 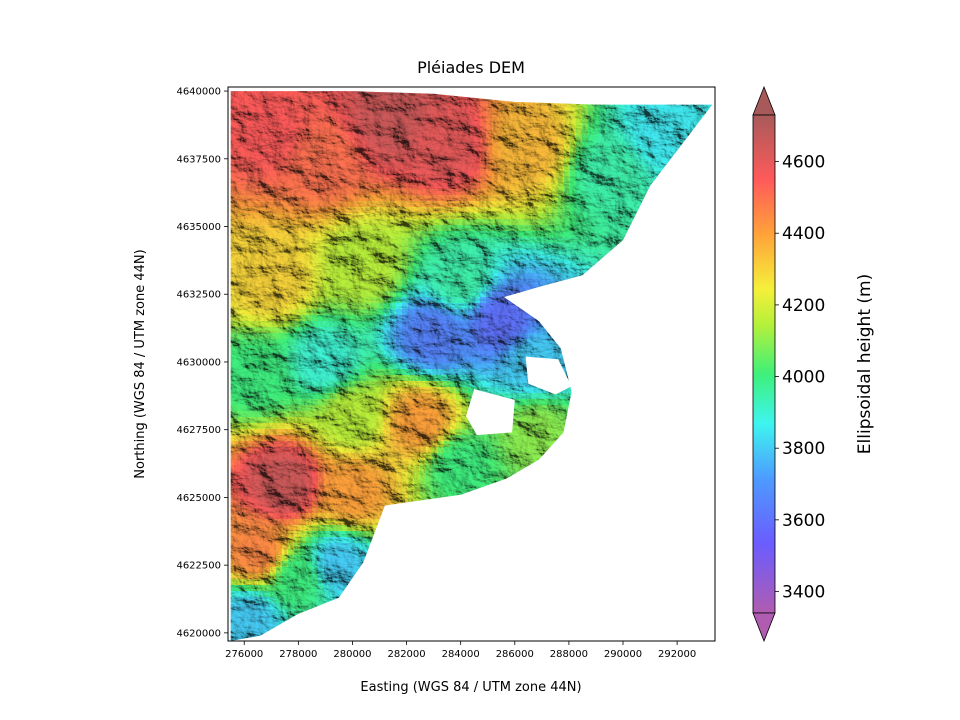 What do you see at coordinates (764, 364) in the screenshot?
I see `colorbar-gradient` at bounding box center [764, 364].